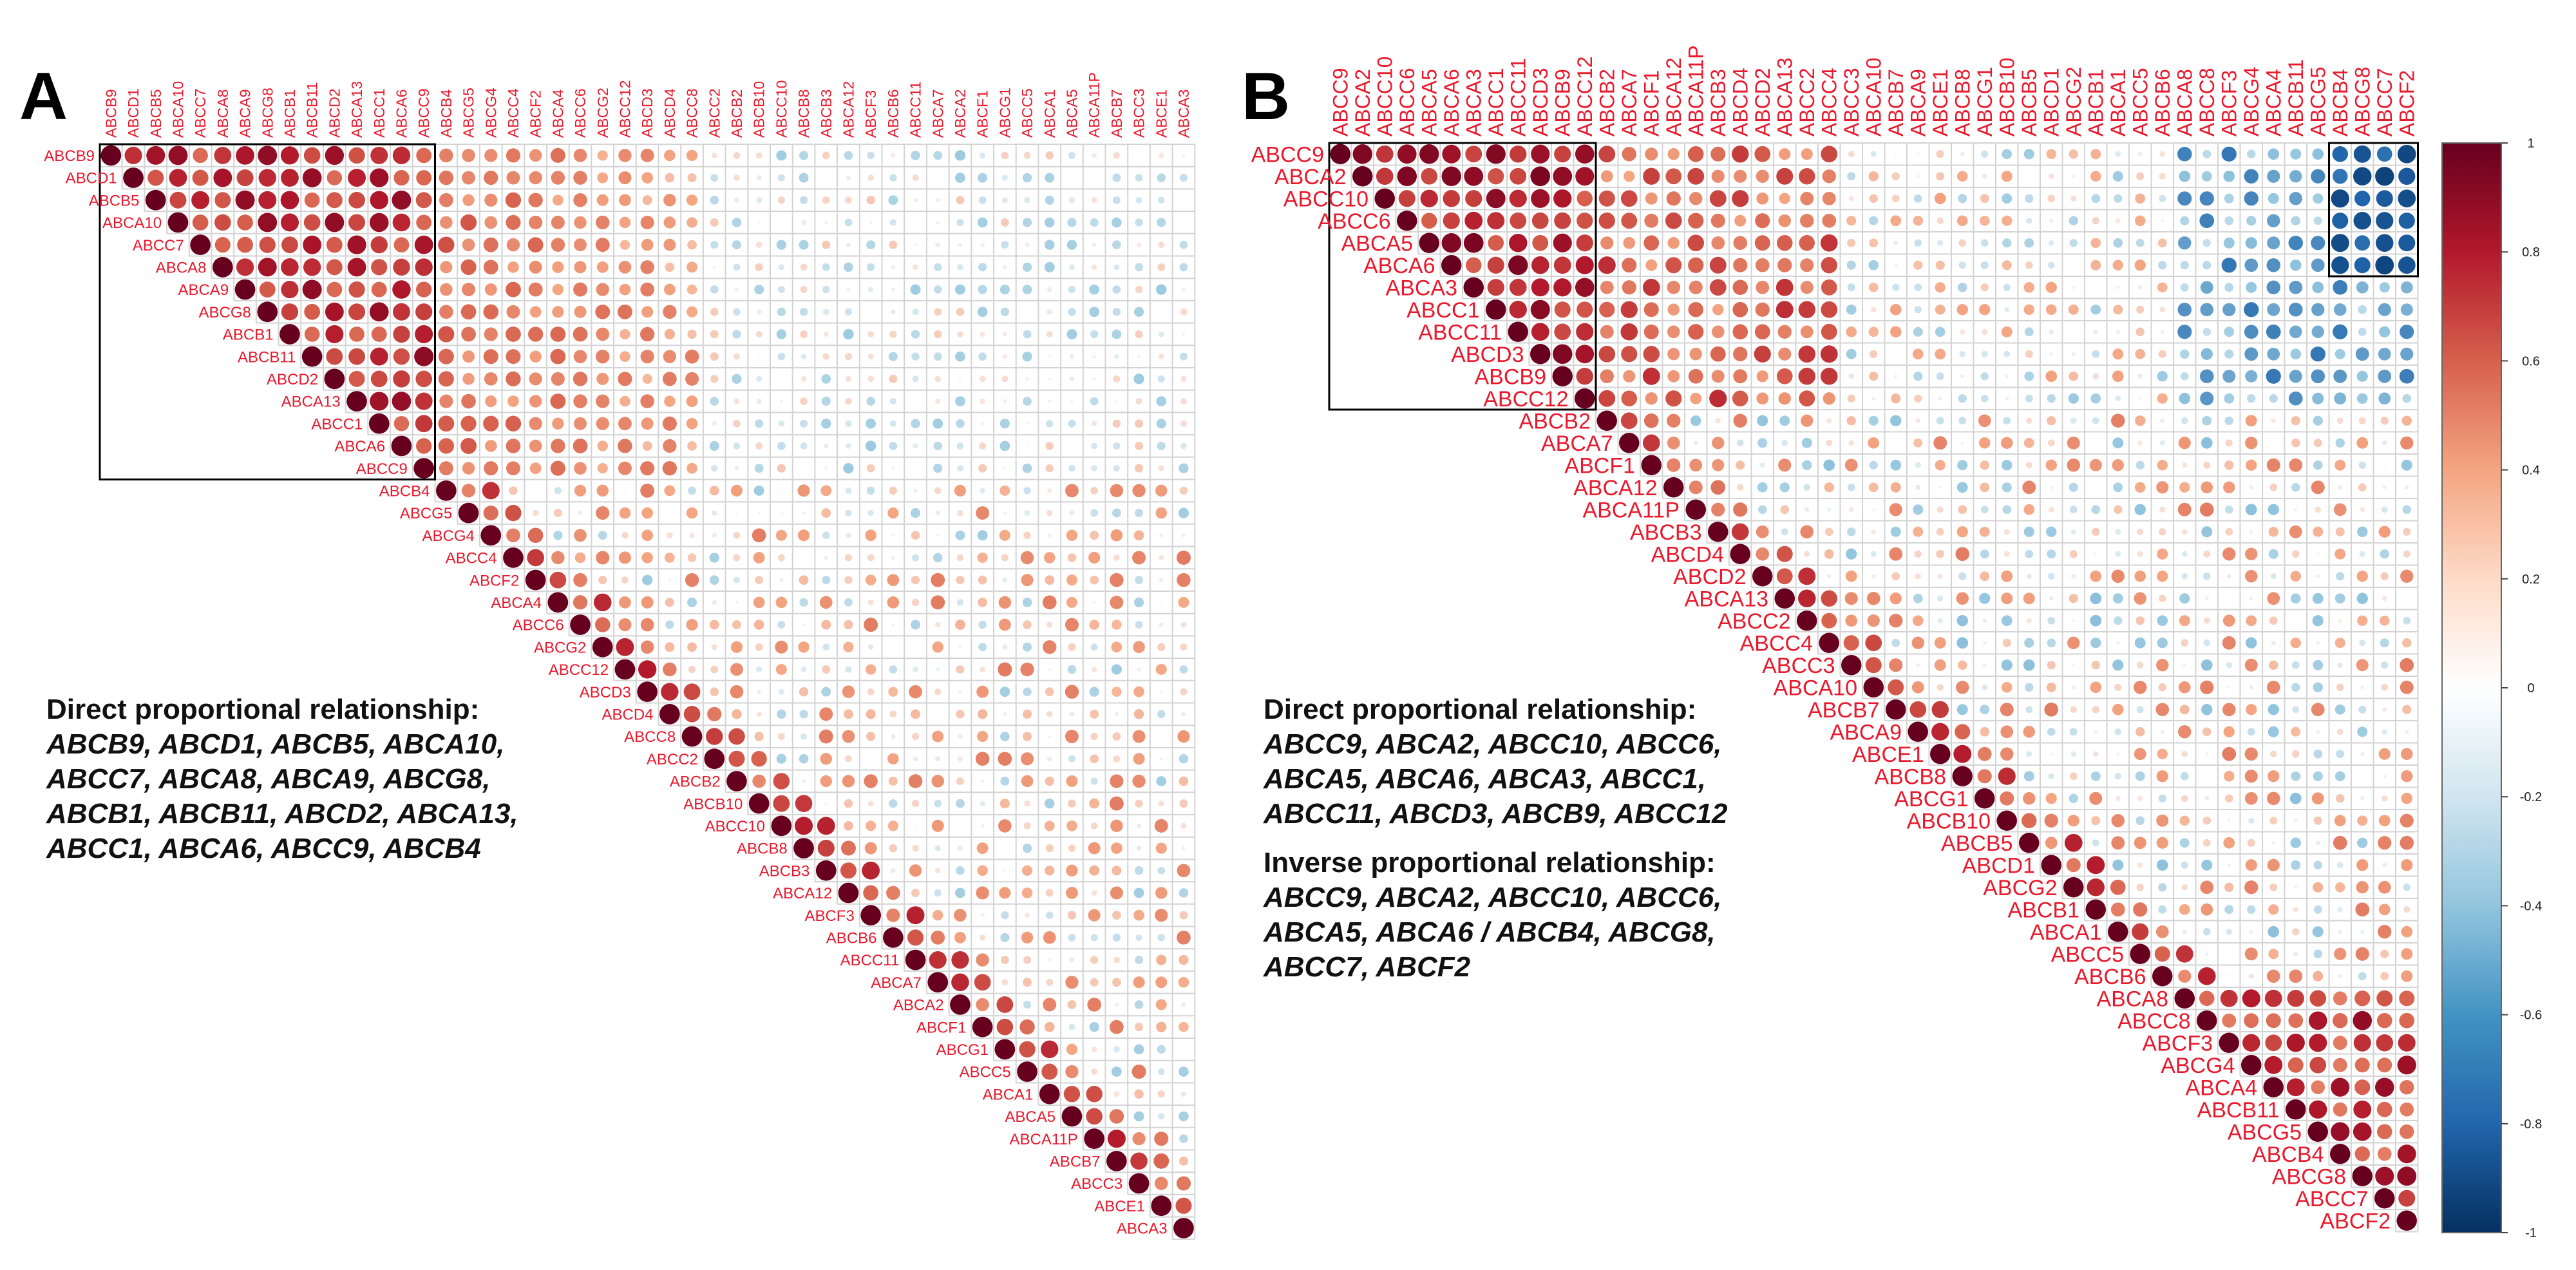  Describe the element at coordinates (1161, 114) in the screenshot. I see `panel-a-col-label: ABCE1` at that location.